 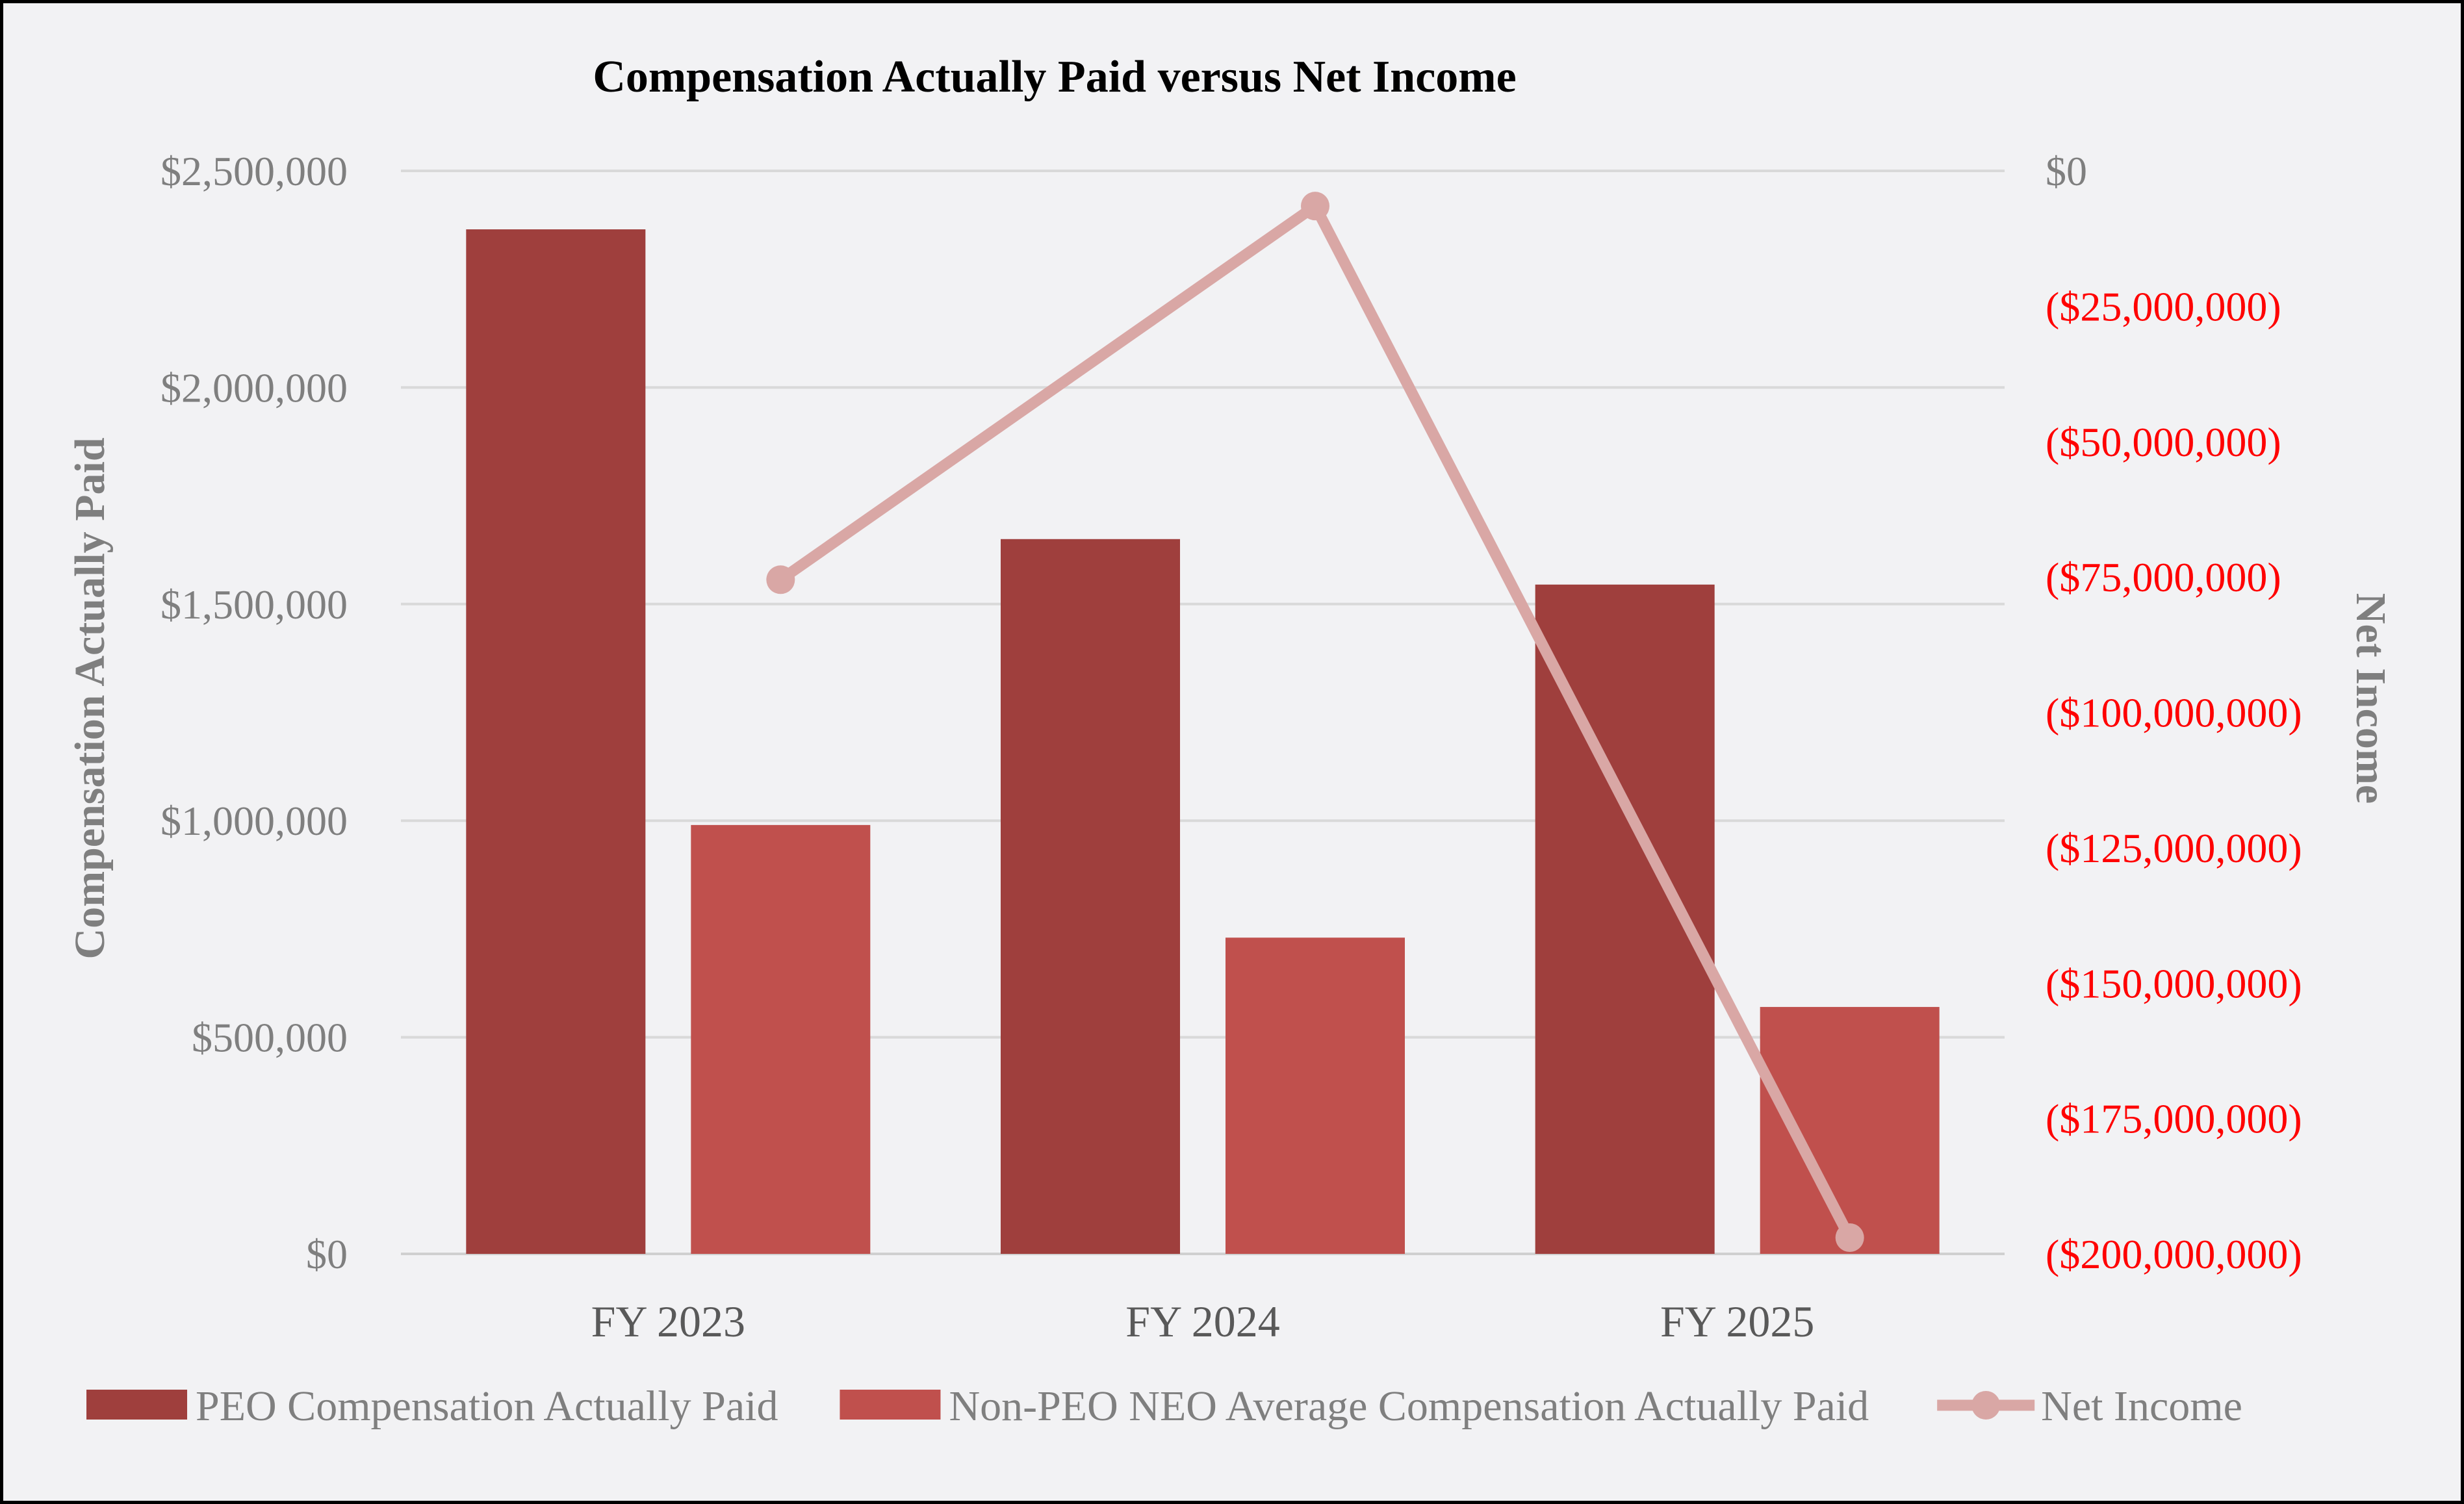 I want to click on x-tick-label: FY 2023, so click(x=668, y=1322).